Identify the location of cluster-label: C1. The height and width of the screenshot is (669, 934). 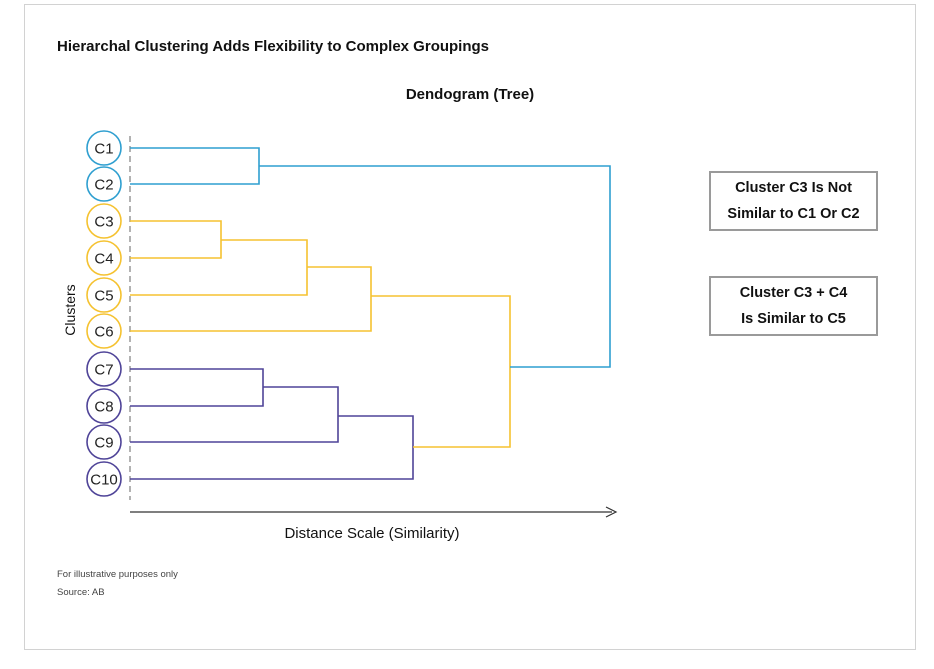
(103, 149).